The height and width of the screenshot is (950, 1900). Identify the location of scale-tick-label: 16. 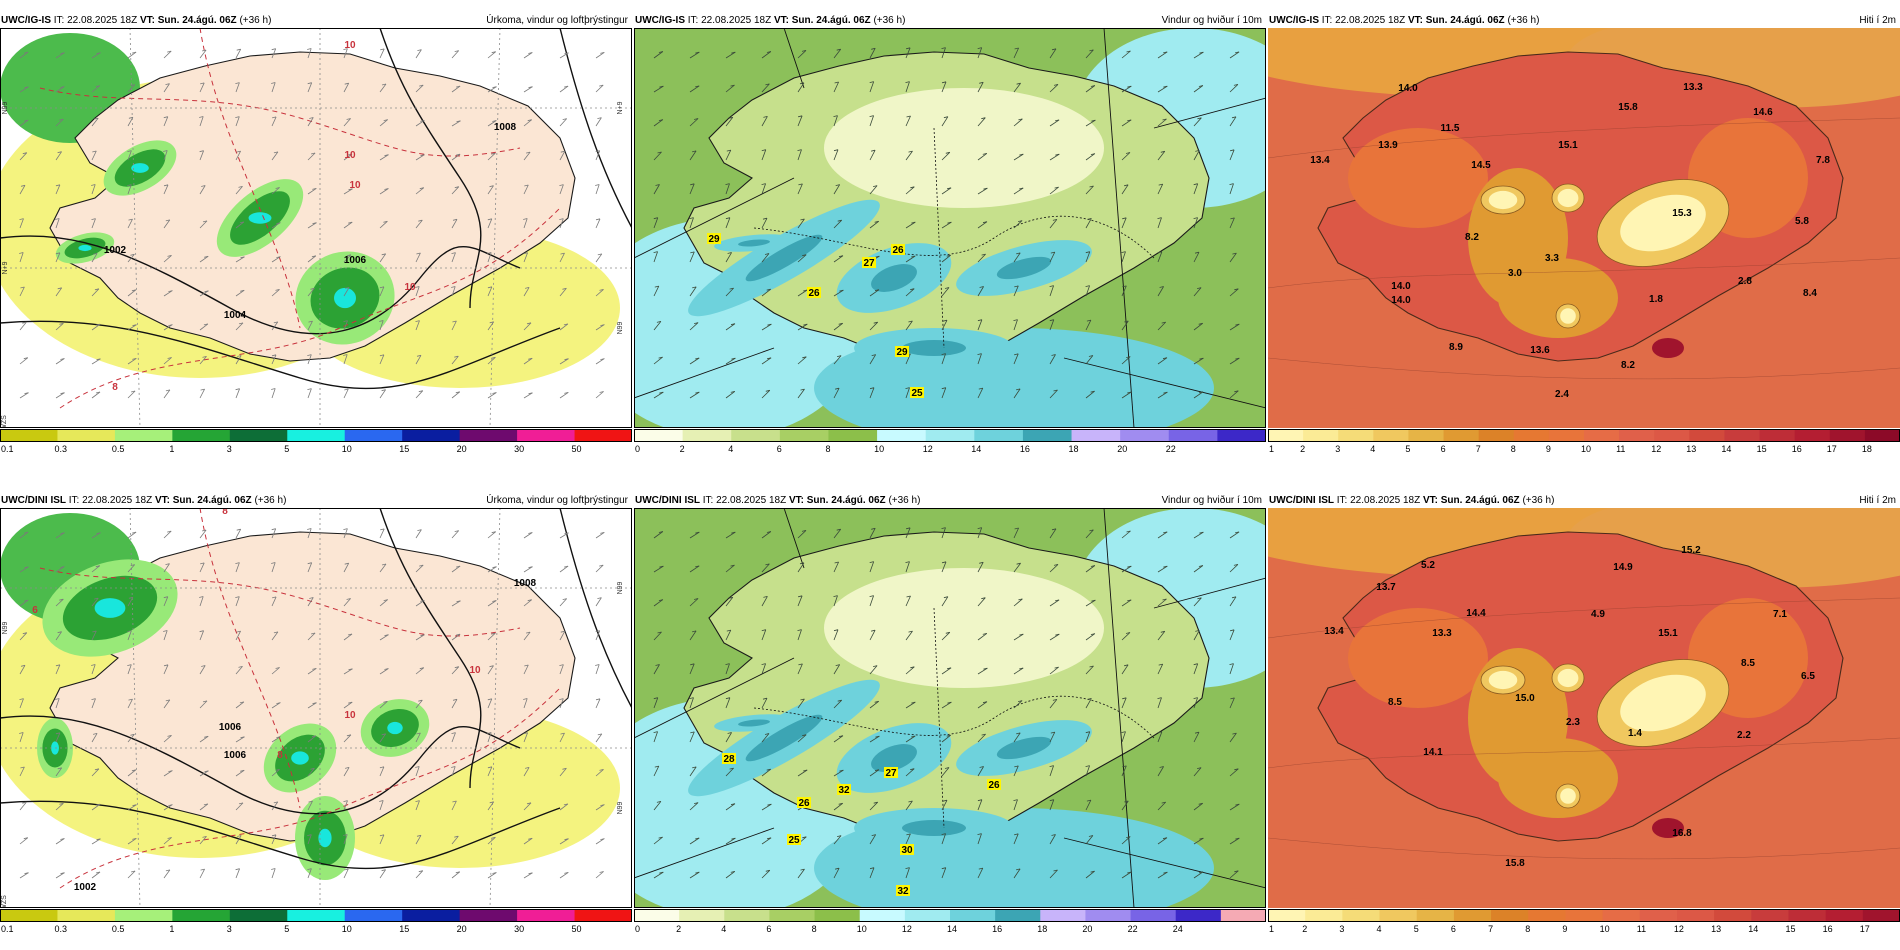
(997, 929).